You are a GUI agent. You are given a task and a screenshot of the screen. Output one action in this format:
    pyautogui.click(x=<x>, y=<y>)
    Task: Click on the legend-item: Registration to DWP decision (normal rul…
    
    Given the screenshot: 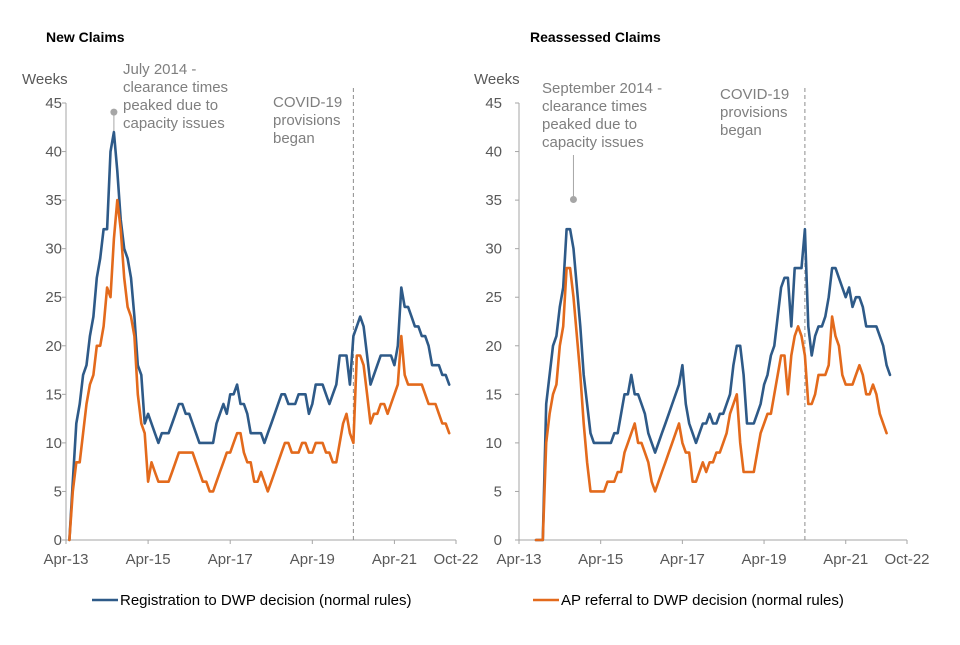 What is the action you would take?
    pyautogui.click(x=252, y=600)
    